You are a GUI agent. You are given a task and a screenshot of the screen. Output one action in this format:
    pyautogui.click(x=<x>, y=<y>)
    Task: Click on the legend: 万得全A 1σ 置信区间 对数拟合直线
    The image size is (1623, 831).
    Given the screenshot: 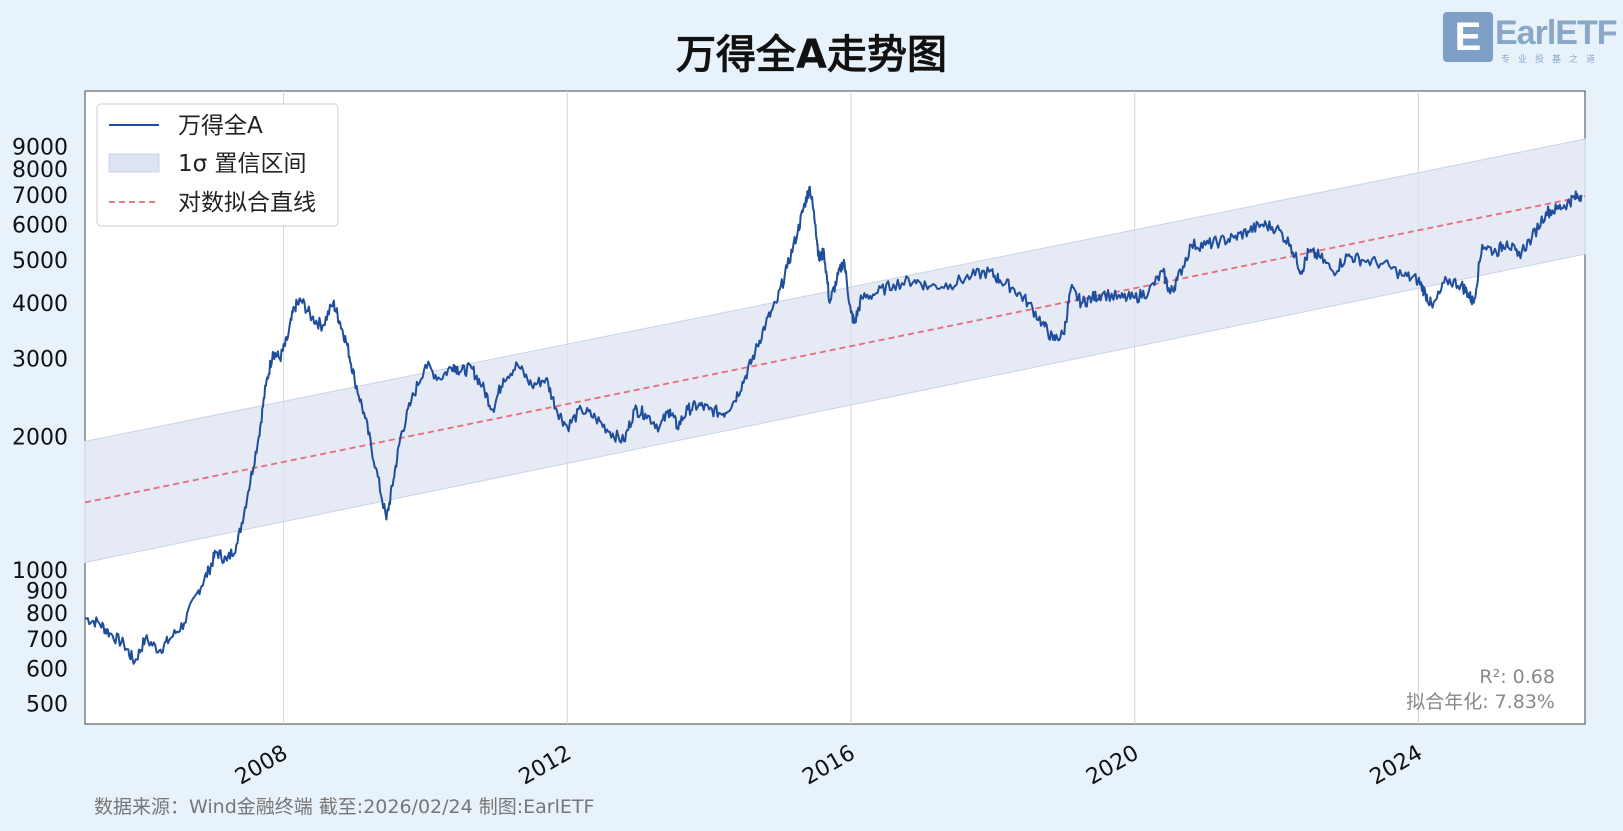 What is the action you would take?
    pyautogui.click(x=217, y=165)
    